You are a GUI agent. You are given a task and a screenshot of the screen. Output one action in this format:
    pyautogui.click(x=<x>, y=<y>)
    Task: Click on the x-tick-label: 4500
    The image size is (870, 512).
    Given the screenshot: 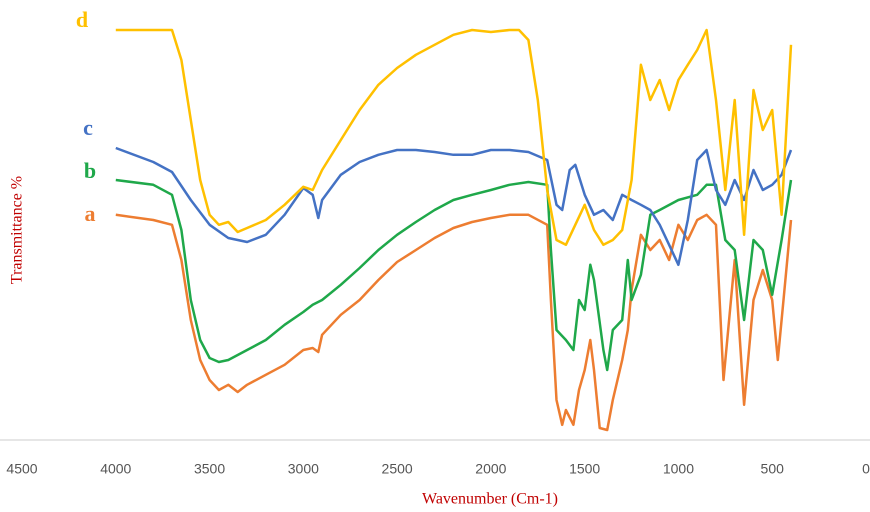 What is the action you would take?
    pyautogui.click(x=21, y=469)
    